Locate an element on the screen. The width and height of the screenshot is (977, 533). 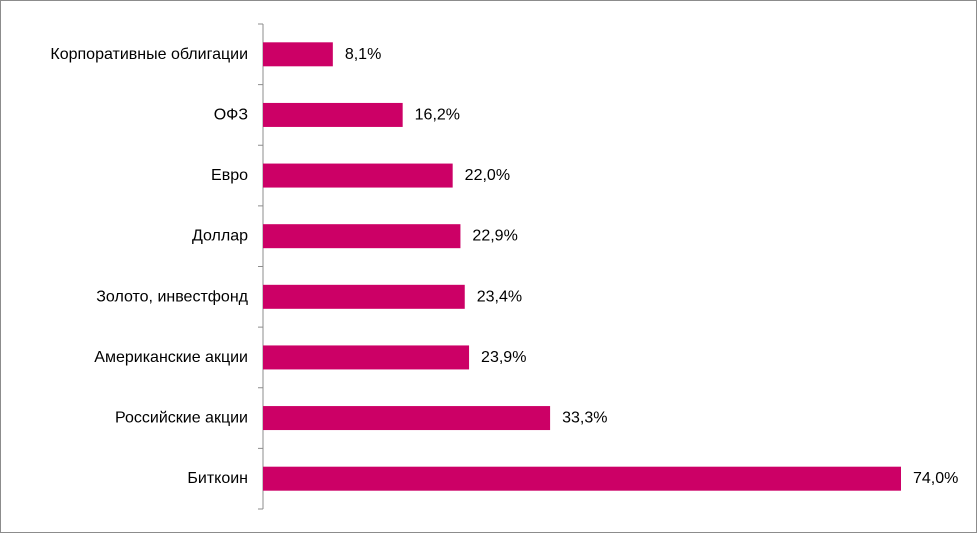
data-label: 22,9% is located at coordinates (494, 236).